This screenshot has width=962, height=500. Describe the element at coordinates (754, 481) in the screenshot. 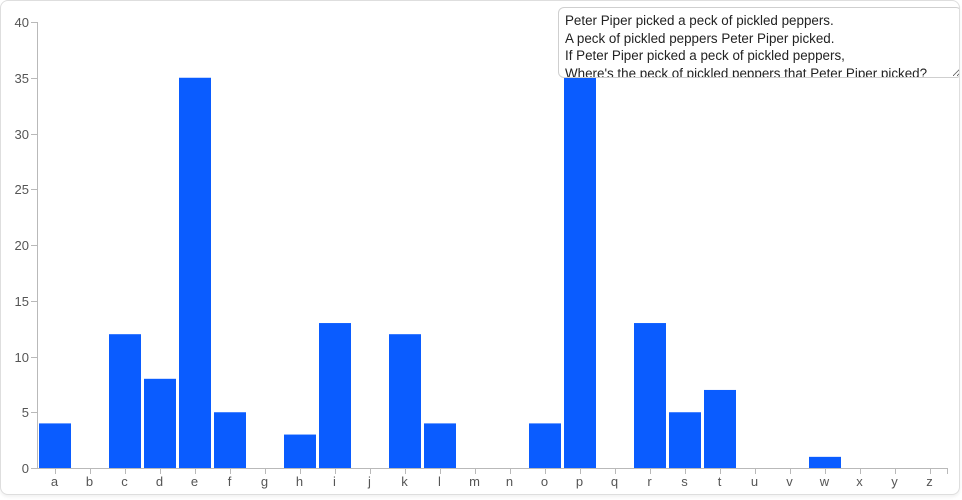

I see `x-tick-label: u` at that location.